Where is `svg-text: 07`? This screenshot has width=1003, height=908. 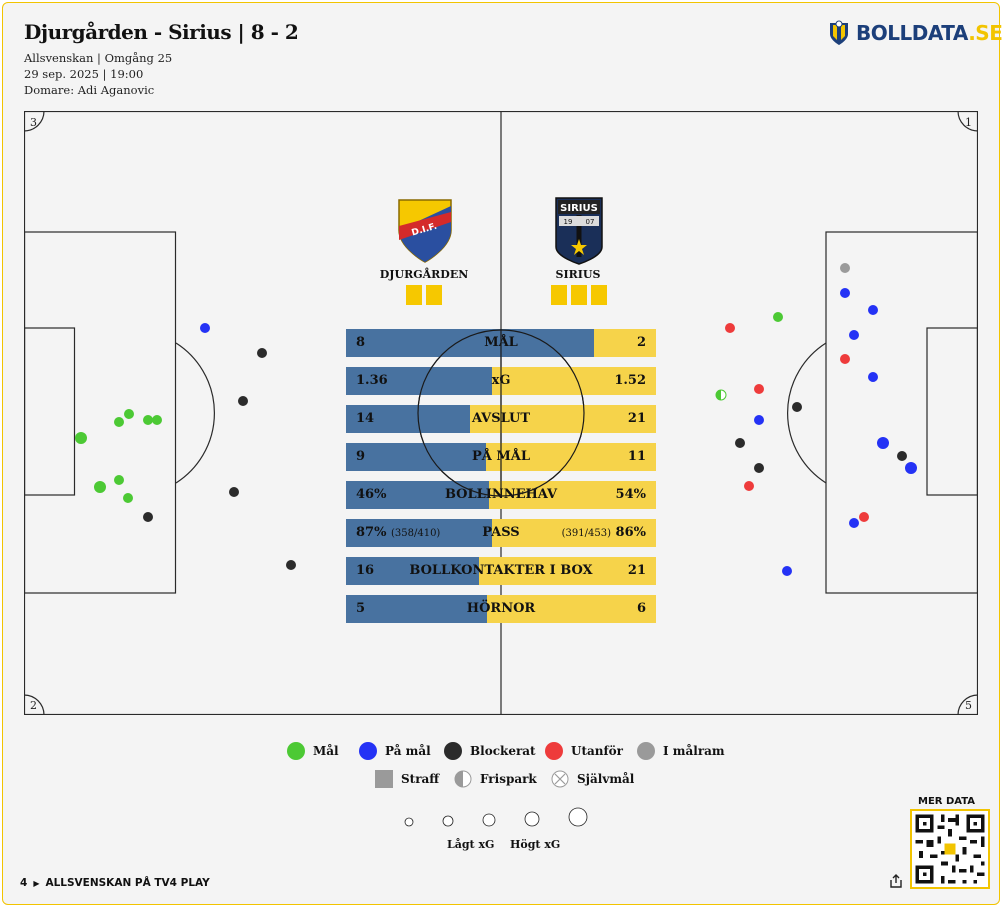
svg-text: 07 is located at coordinates (590, 222).